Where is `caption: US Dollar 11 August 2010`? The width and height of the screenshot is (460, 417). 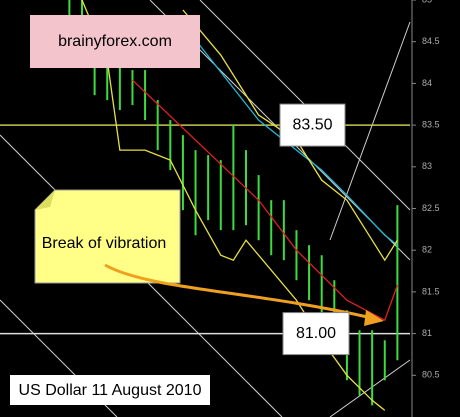
caption: US Dollar 11 August 2010 is located at coordinates (110, 390).